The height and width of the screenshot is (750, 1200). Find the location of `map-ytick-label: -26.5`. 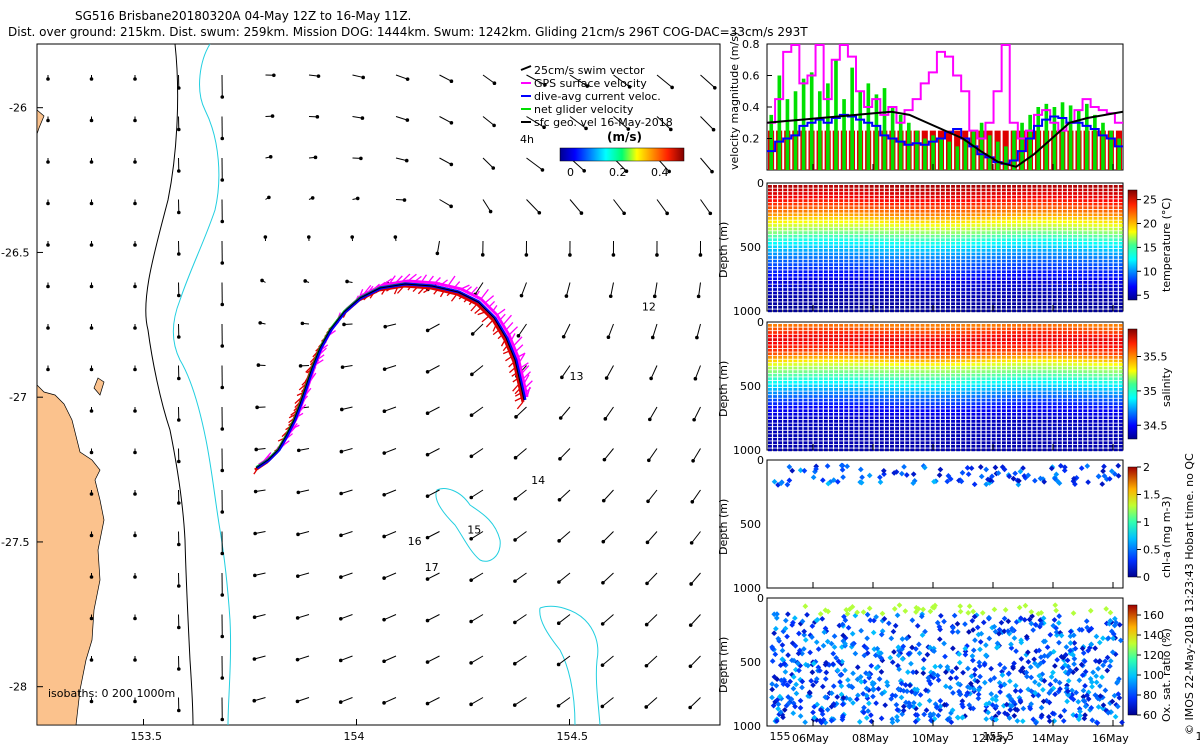

map-ytick-label: -26.5 is located at coordinates (15, 252).